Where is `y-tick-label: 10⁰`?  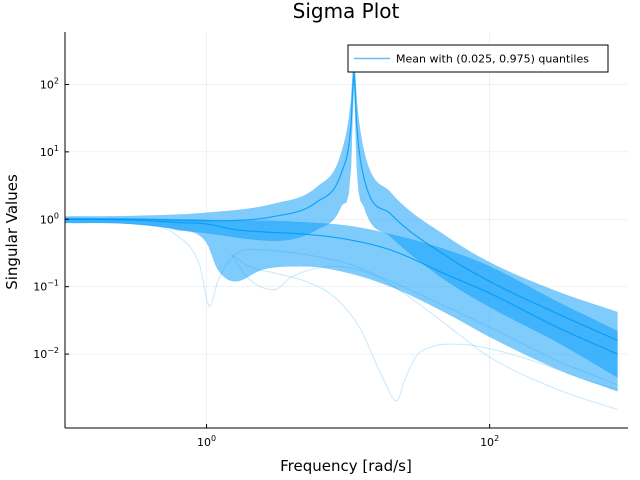
y-tick-label: 10⁰ is located at coordinates (49, 218).